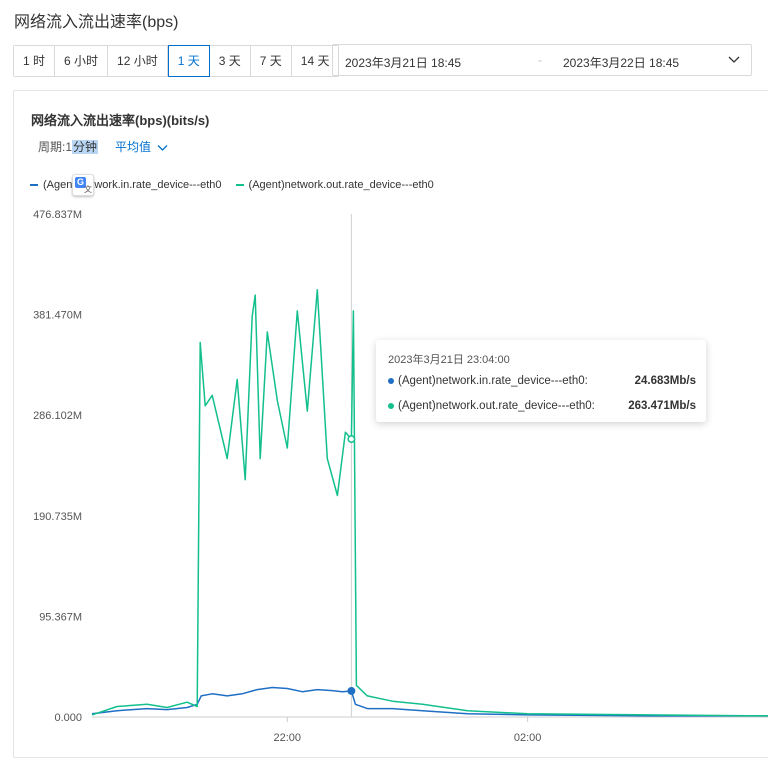 This screenshot has height=771, width=768. What do you see at coordinates (341, 185) in the screenshot?
I see `legend-label-out: (Agent)network.out.rate_device---eth0` at bounding box center [341, 185].